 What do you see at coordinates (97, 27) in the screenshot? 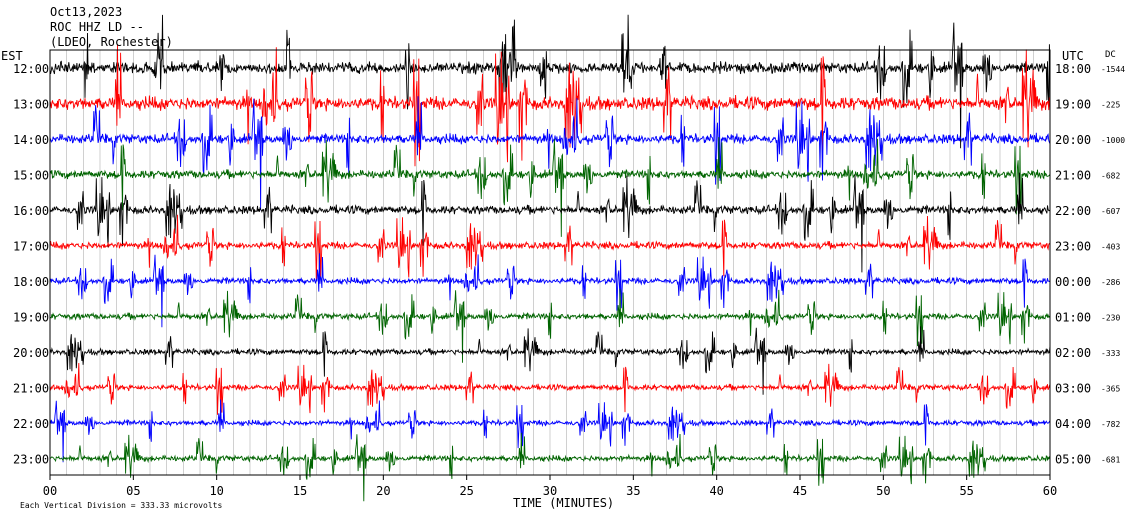
I see `header-station: ROC HHZ LD --` at bounding box center [97, 27].